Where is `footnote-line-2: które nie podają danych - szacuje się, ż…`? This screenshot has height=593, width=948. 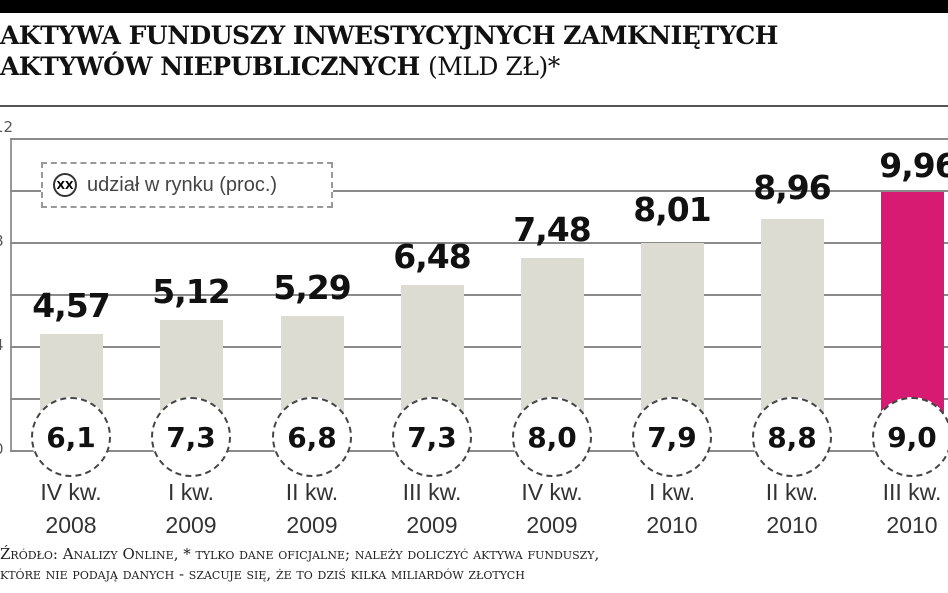 footnote-line-2: które nie podają danych - szacuje się, ż… is located at coordinates (262, 574).